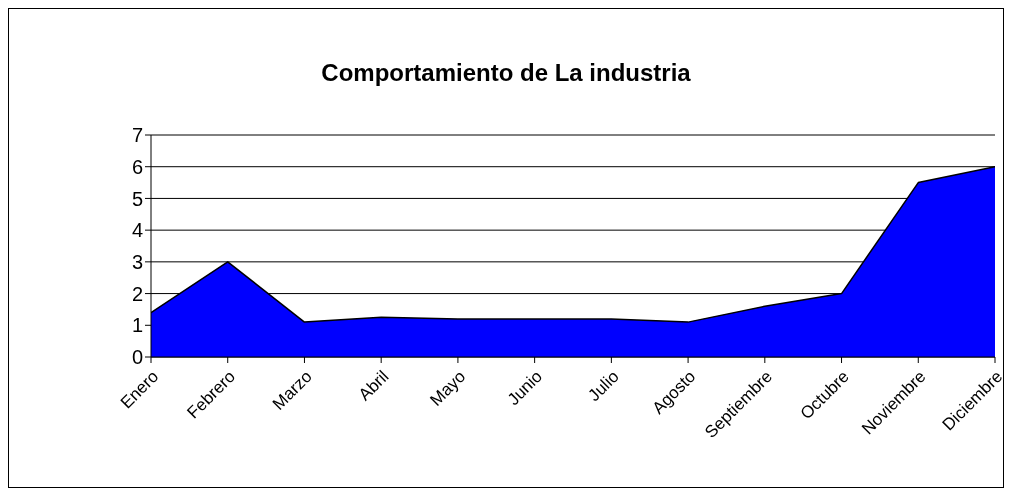 The width and height of the screenshot is (1012, 496). I want to click on y-tick-label: 4, so click(137, 230).